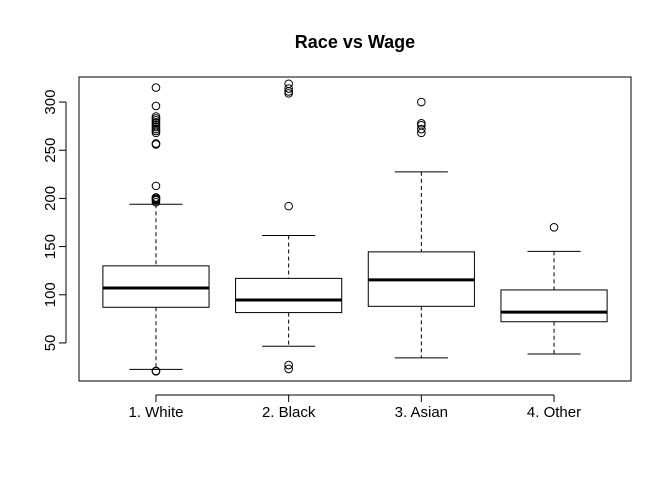 This screenshot has height=480, width=672. What do you see at coordinates (50, 198) in the screenshot?
I see `y-tick-label: 200` at bounding box center [50, 198].